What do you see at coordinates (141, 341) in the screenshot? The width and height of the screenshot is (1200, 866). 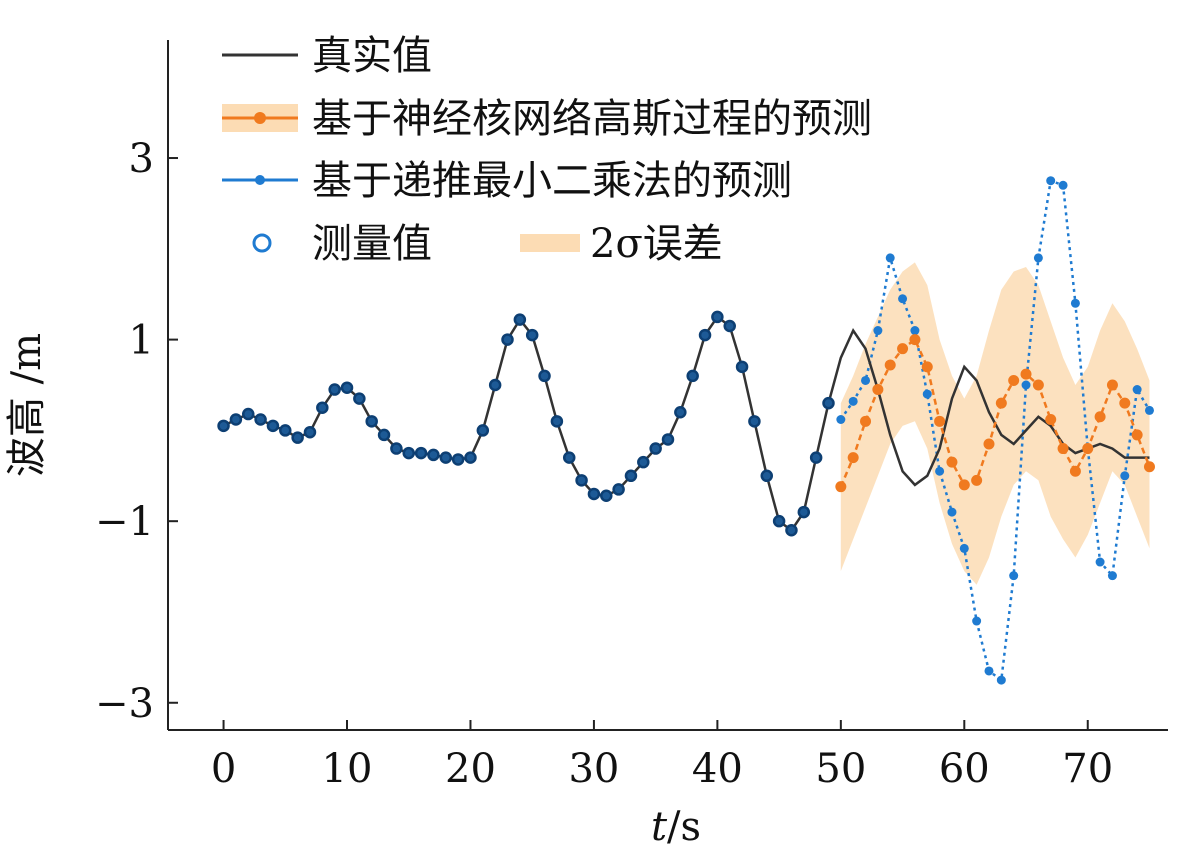 I see `y-tick-label: 1` at bounding box center [141, 341].